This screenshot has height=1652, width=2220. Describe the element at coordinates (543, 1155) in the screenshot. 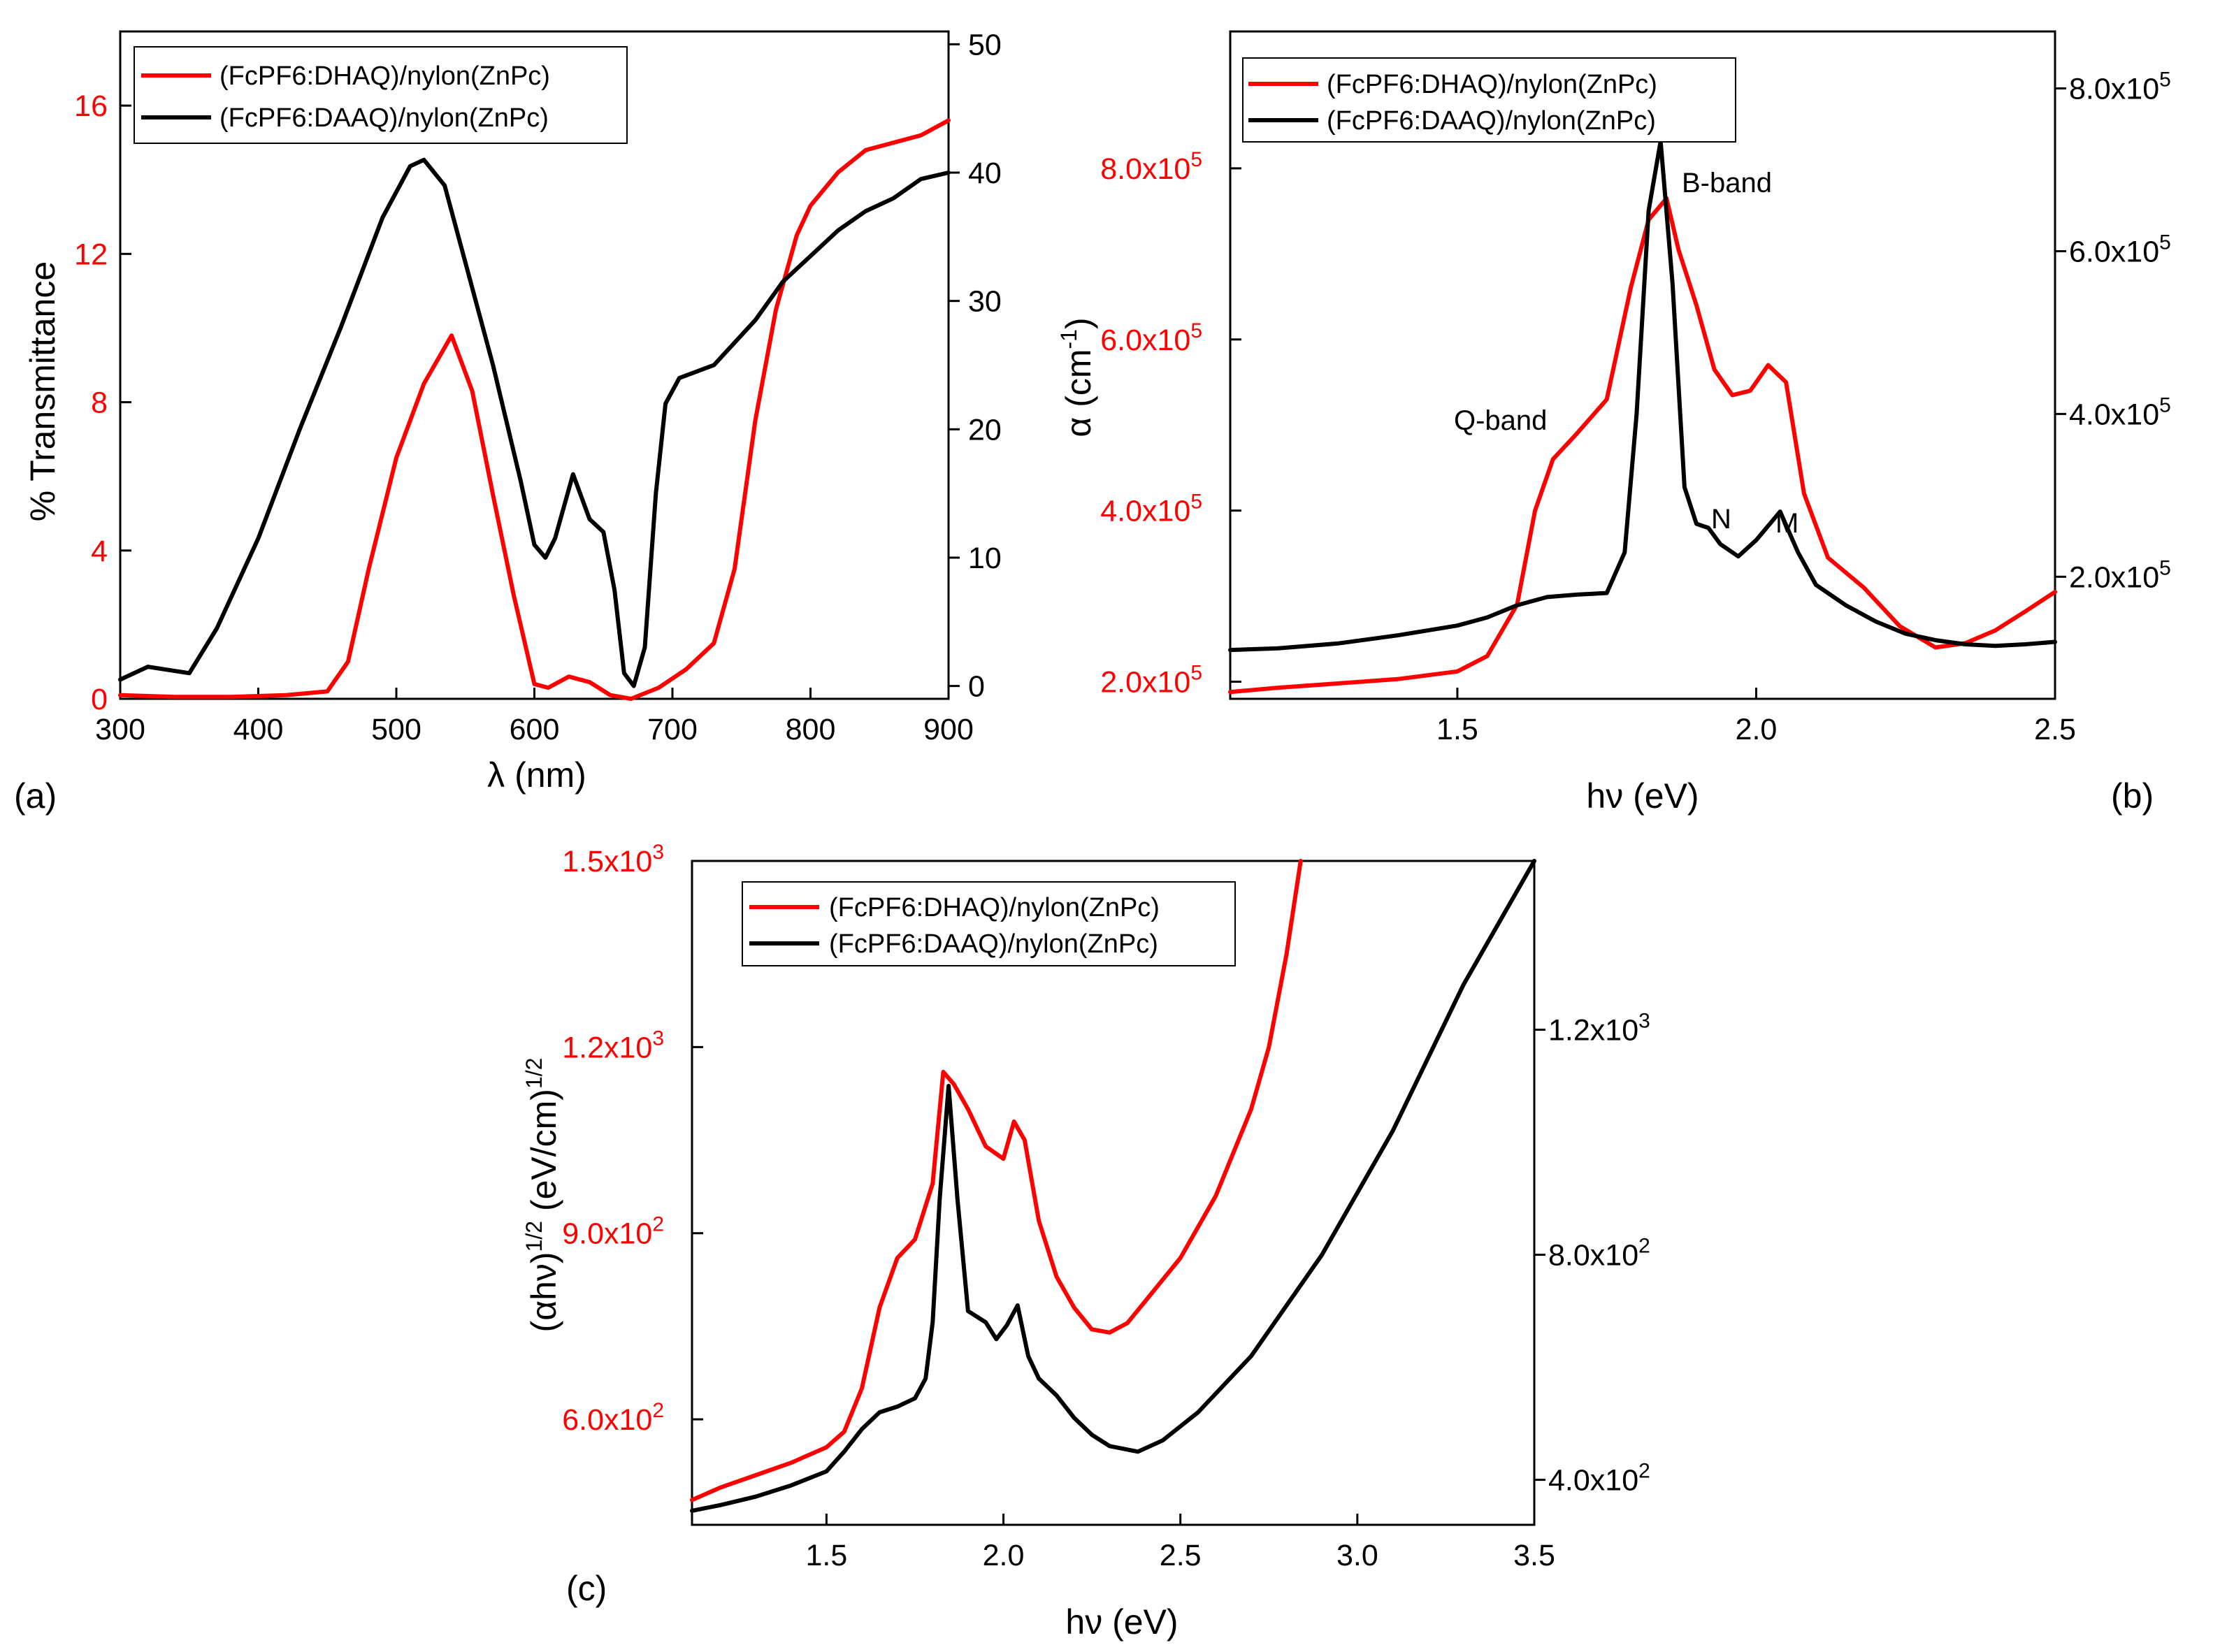

I see `y-axis-title-c-mid: (eV/cm)` at that location.